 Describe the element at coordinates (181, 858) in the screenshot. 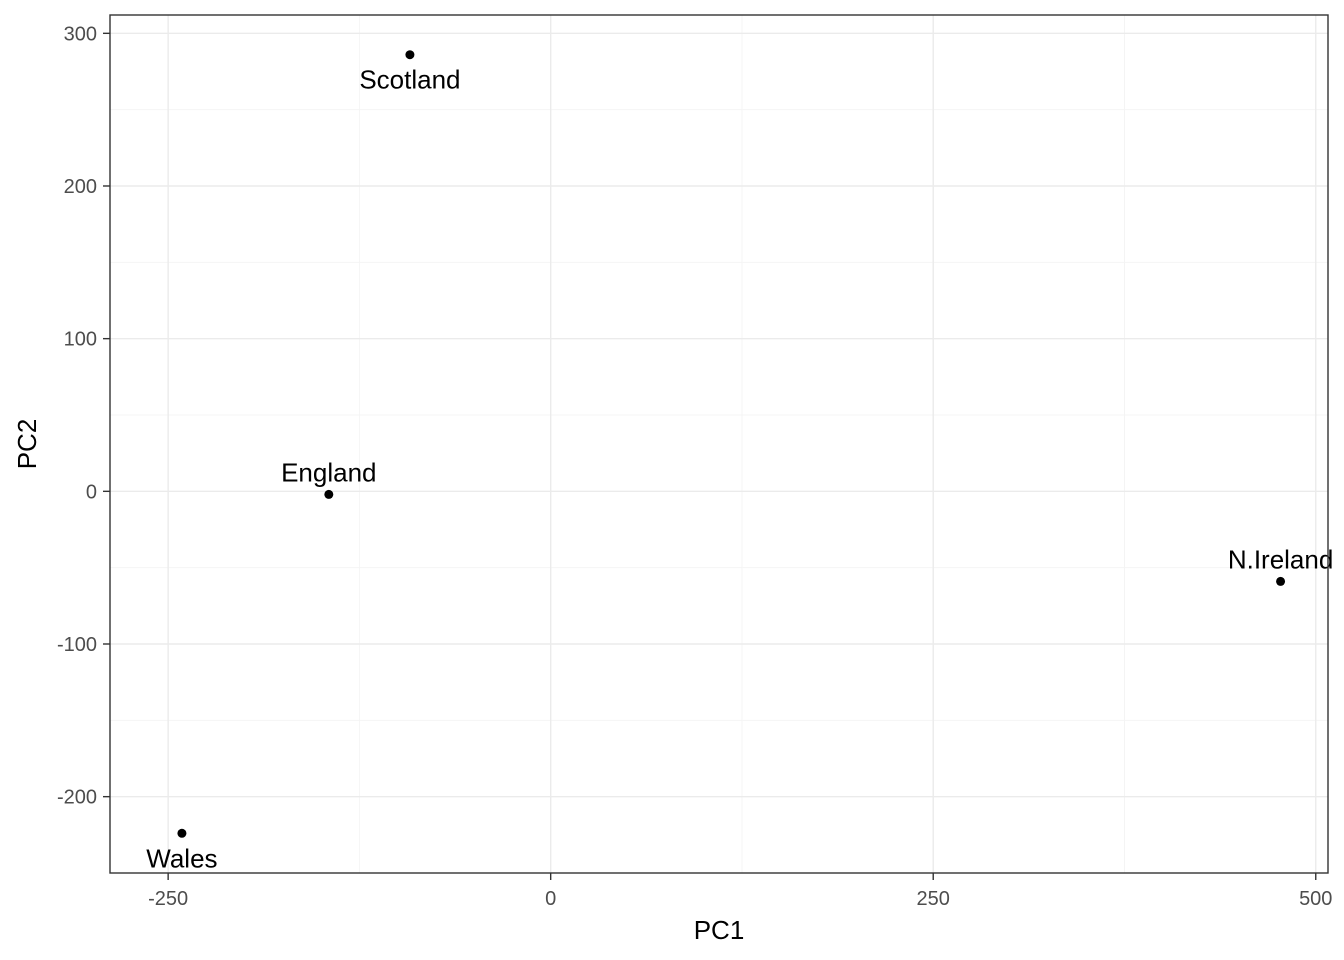

I see `point-label: Wales` at that location.